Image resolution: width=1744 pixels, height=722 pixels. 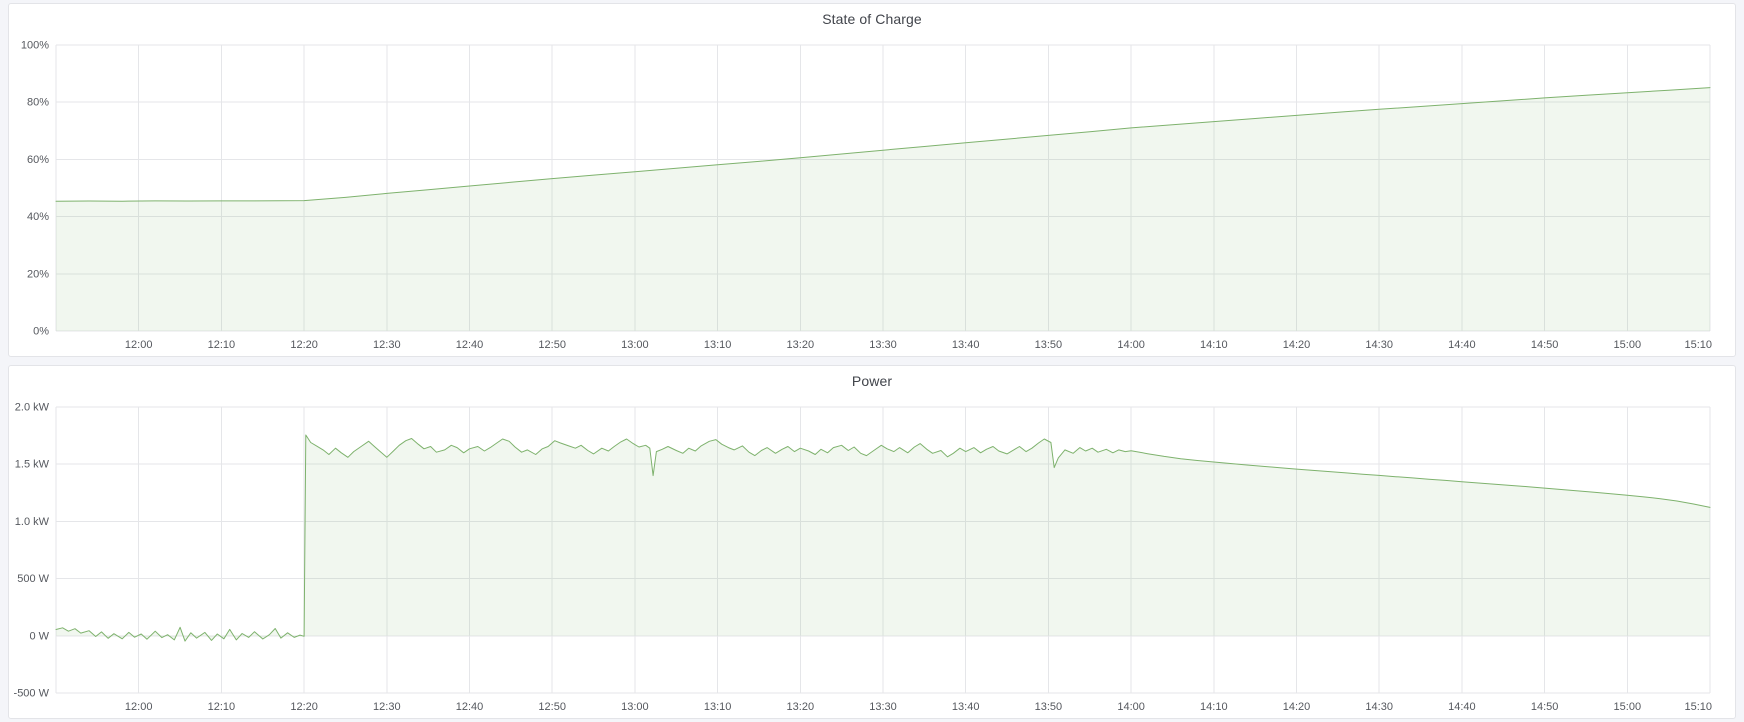 What do you see at coordinates (872, 381) in the screenshot?
I see `panel-title-power: Power` at bounding box center [872, 381].